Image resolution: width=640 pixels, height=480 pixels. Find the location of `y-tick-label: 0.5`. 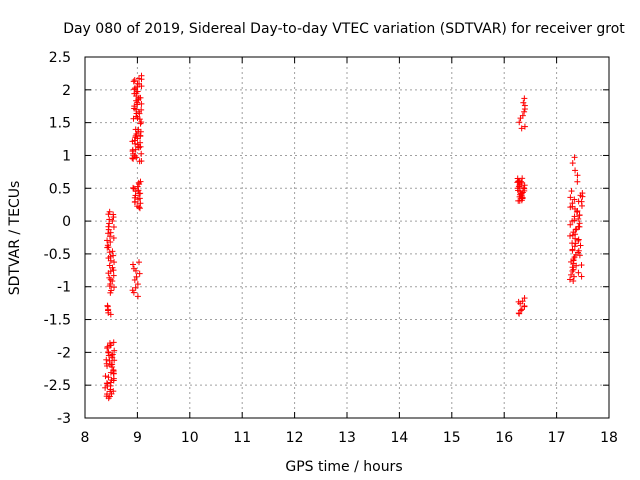

y-tick-label: 0.5 is located at coordinates (60, 189).